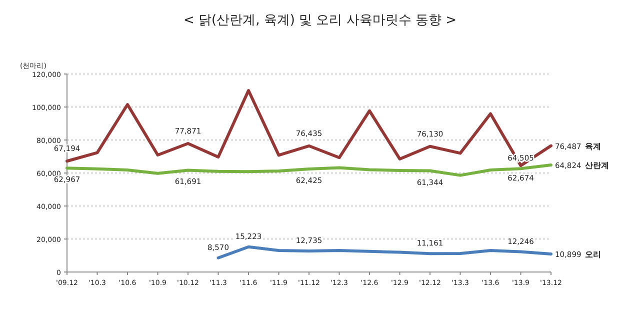 This screenshot has width=640, height=323. Describe the element at coordinates (593, 146) in the screenshot. I see `text: 육계` at that location.